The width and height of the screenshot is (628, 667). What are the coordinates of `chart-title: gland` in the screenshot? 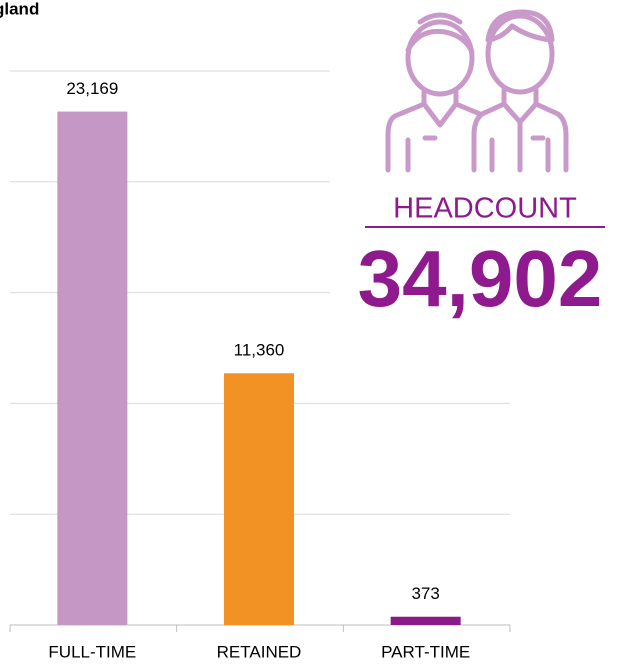 It's located at (19, 9).